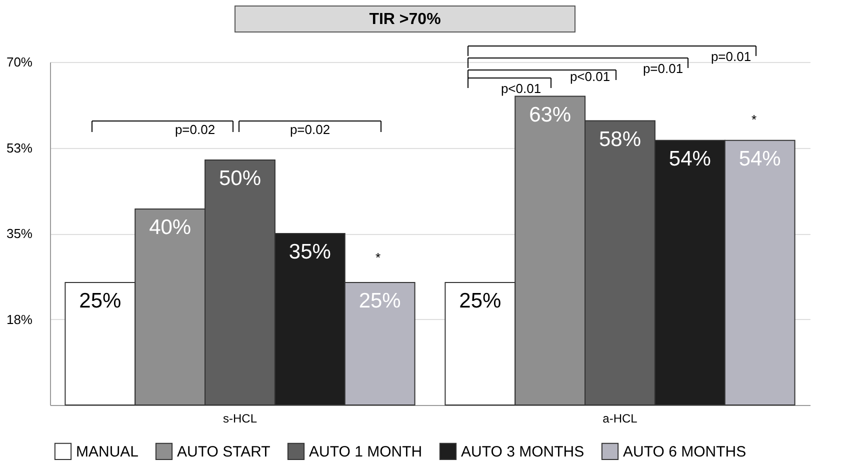 This screenshot has height=473, width=844. What do you see at coordinates (240, 419) in the screenshot?
I see `x-tick-label: s-HCL` at bounding box center [240, 419].